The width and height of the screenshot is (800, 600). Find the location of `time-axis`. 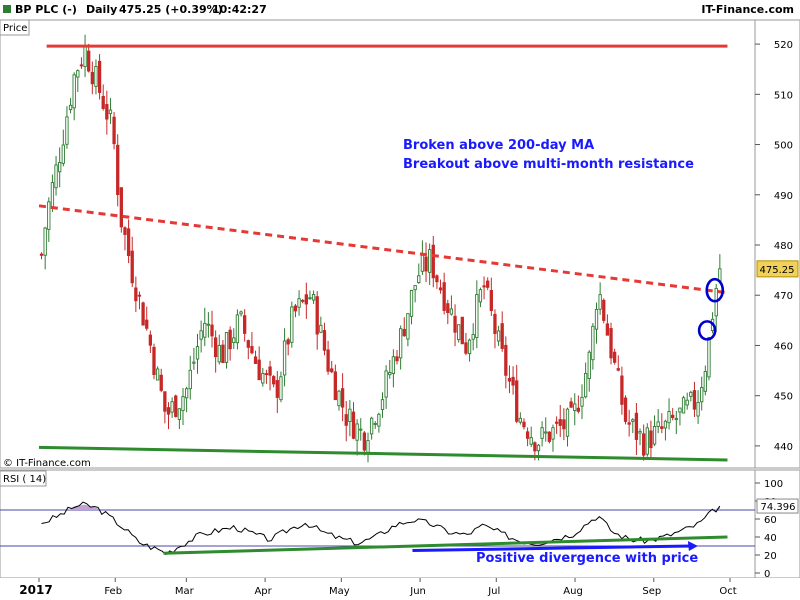

time-axis is located at coordinates (400, 589).